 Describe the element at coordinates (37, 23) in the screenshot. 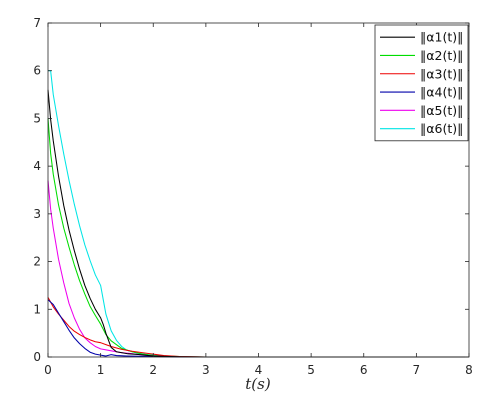

I see `y-tick-label: 7` at that location.